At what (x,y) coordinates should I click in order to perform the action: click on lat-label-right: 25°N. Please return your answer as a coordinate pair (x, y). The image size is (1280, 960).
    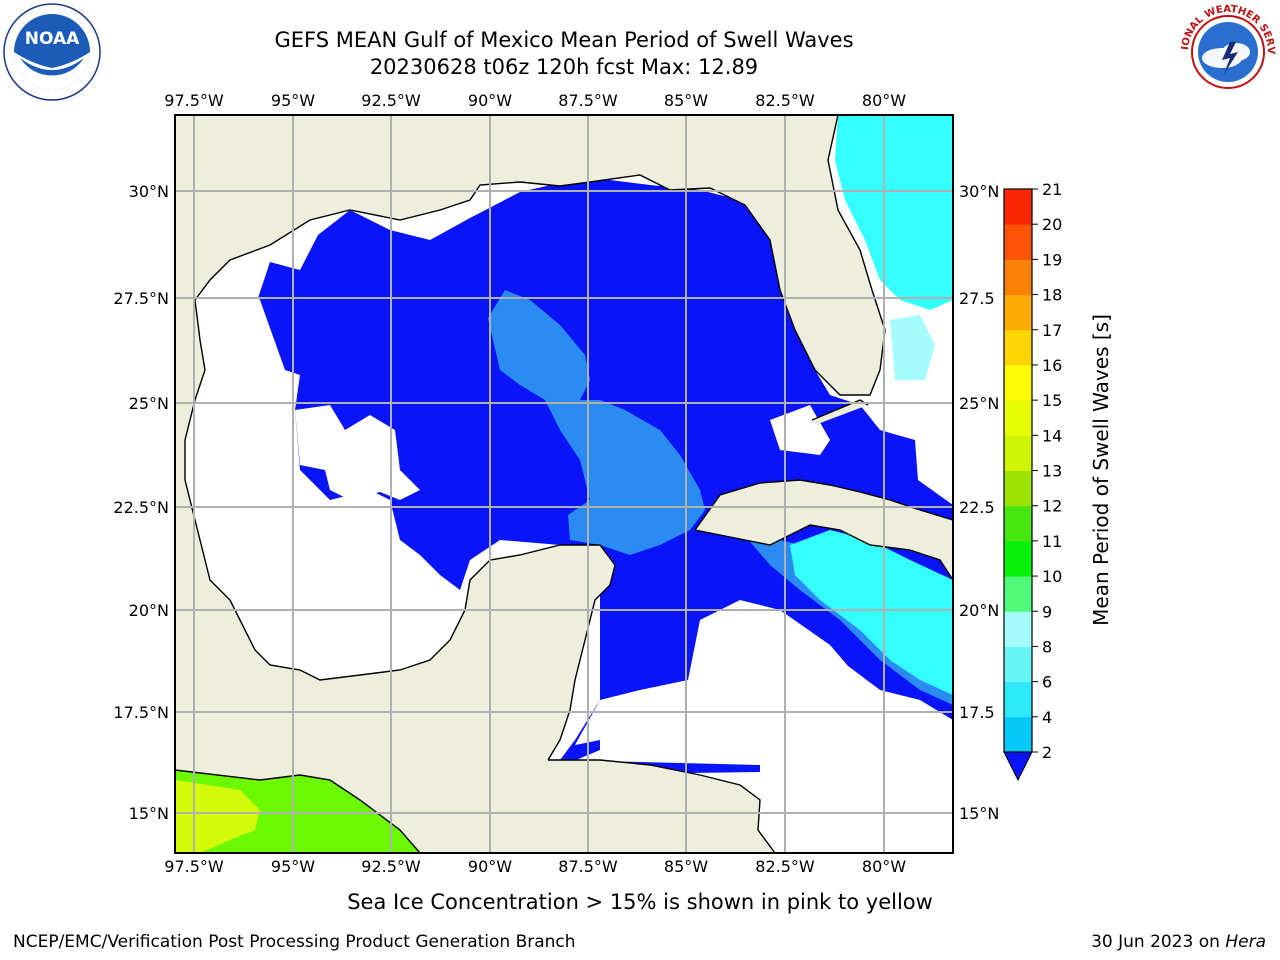
    Looking at the image, I should click on (979, 403).